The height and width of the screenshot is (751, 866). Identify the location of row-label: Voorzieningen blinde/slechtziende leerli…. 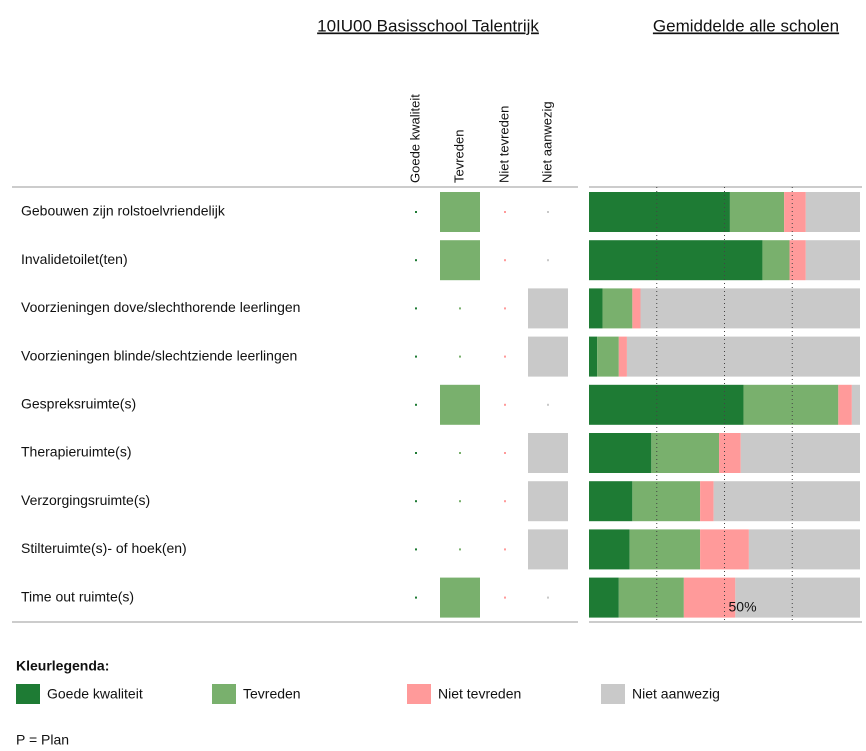
(159, 355).